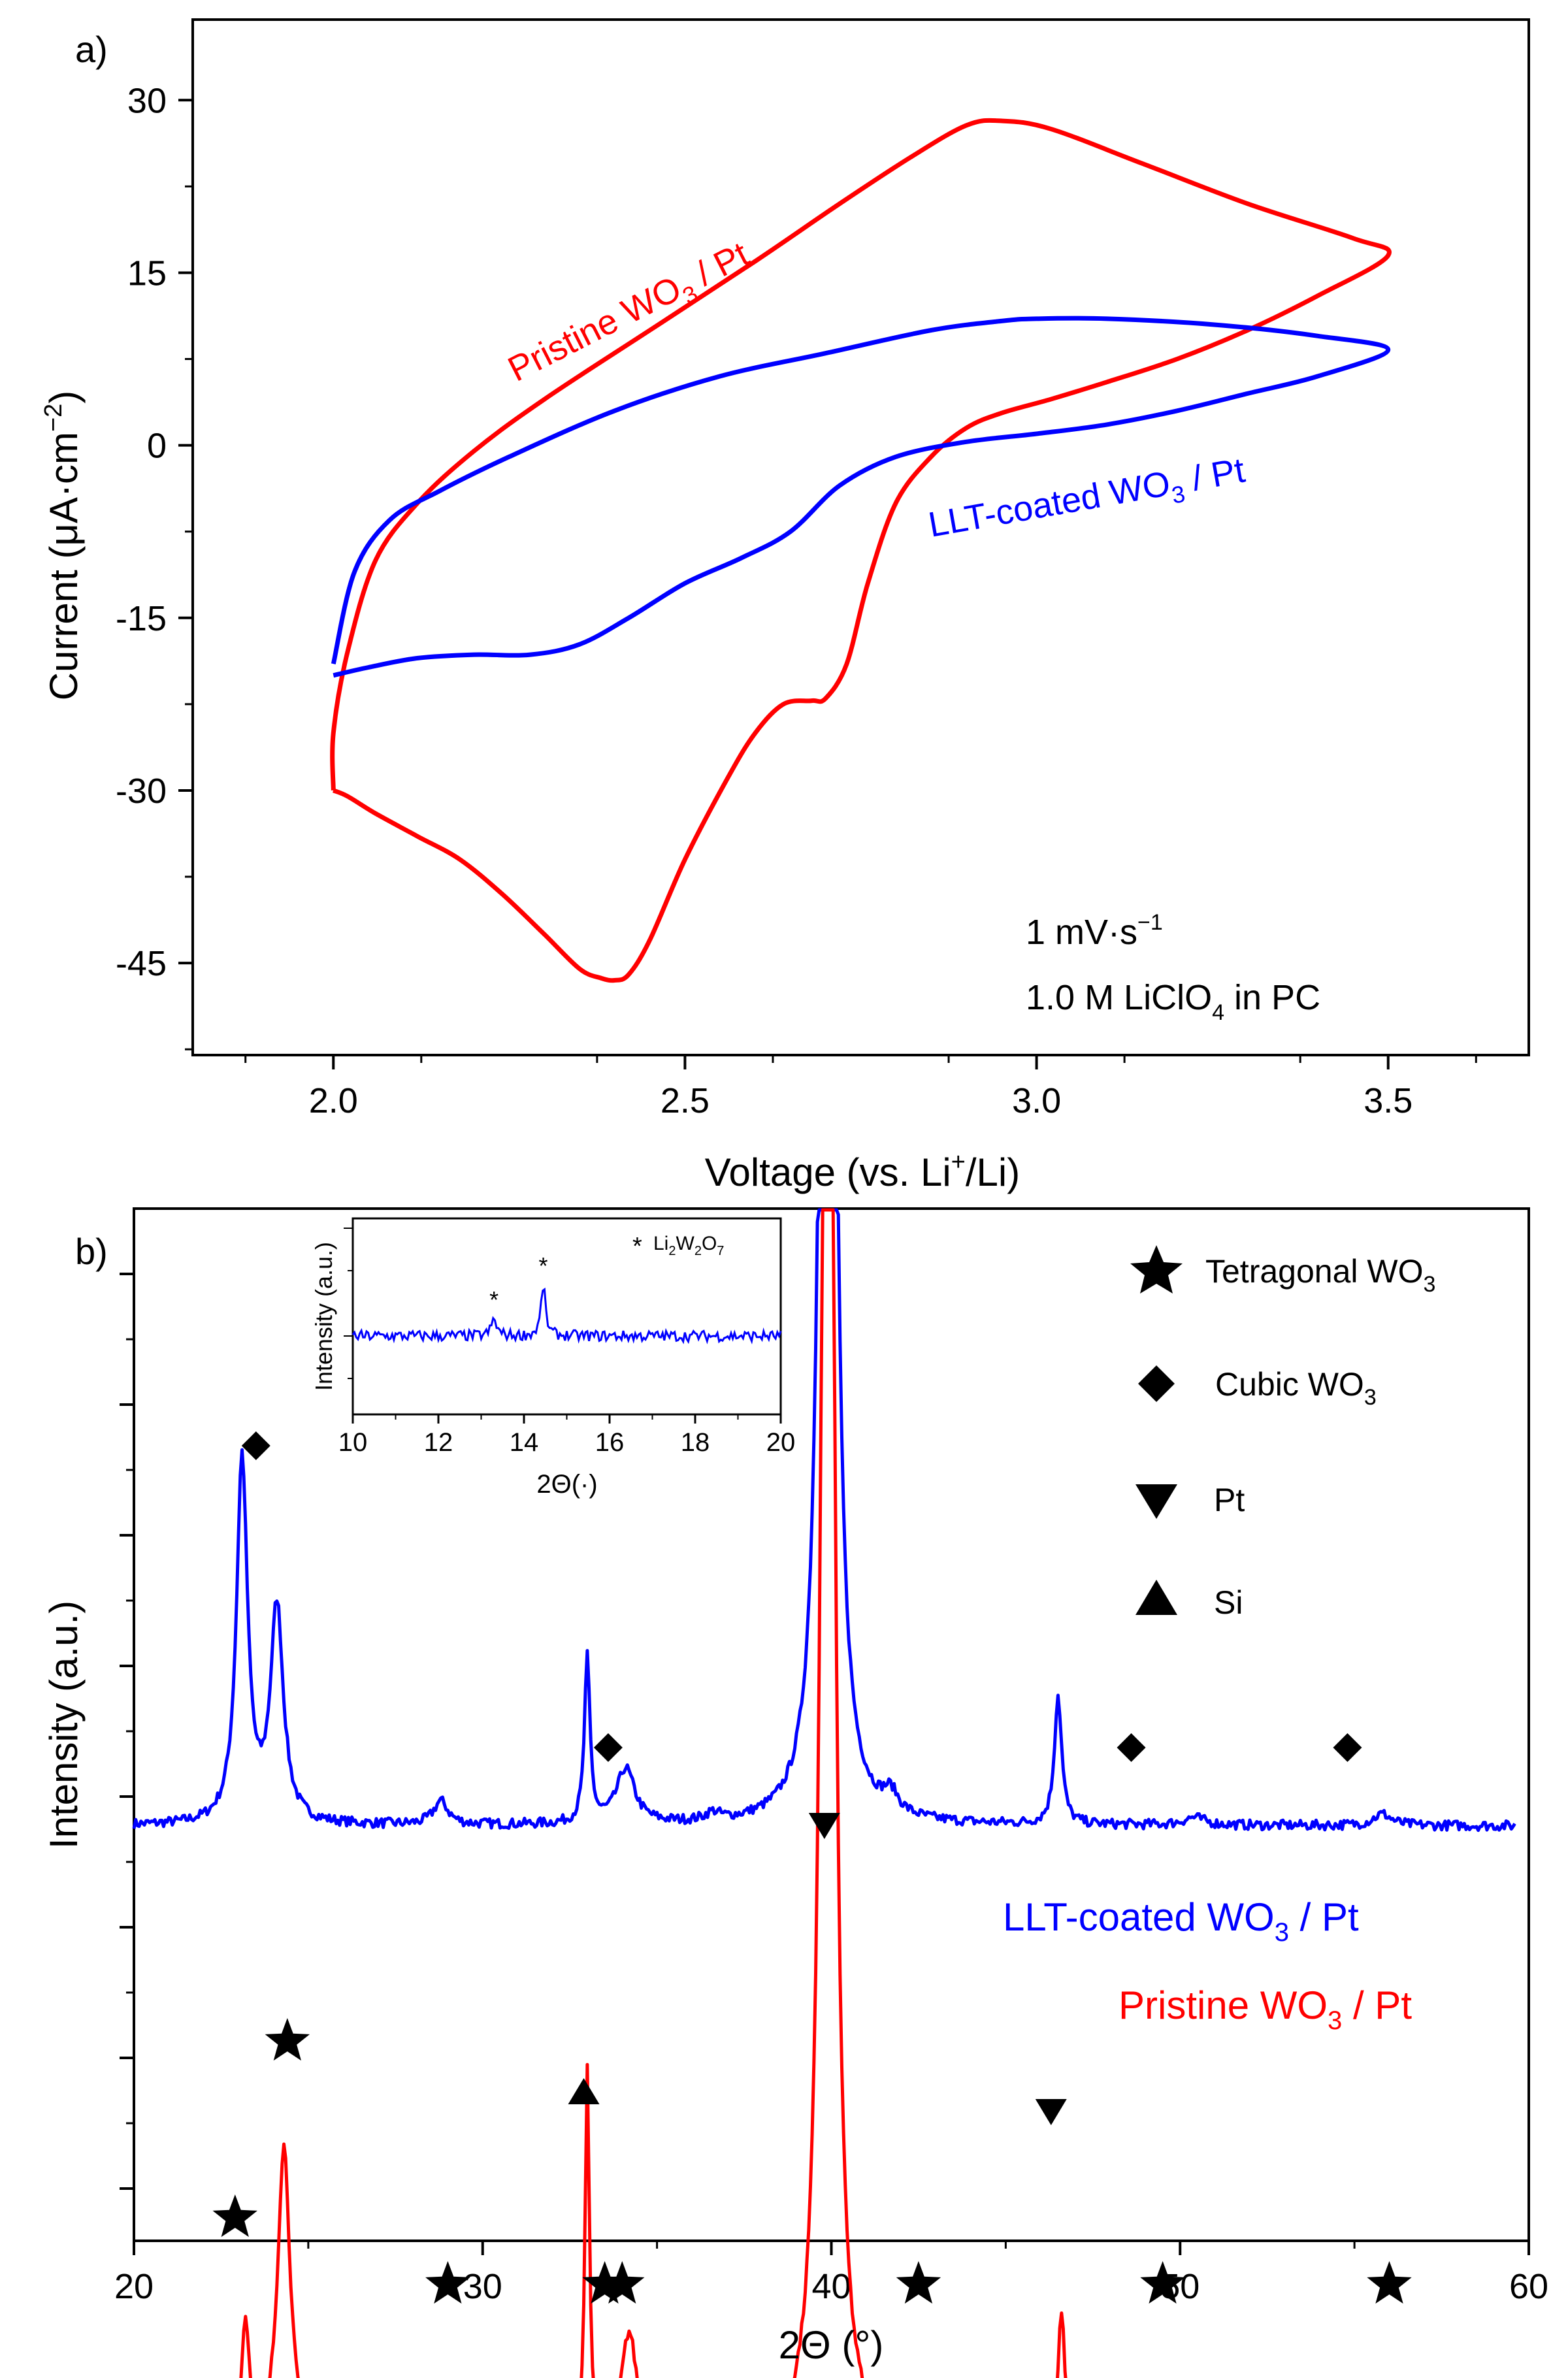 The image size is (1568, 2378). What do you see at coordinates (1528, 2286) in the screenshot?
I see `xrd-x-tick-label: 60` at bounding box center [1528, 2286].